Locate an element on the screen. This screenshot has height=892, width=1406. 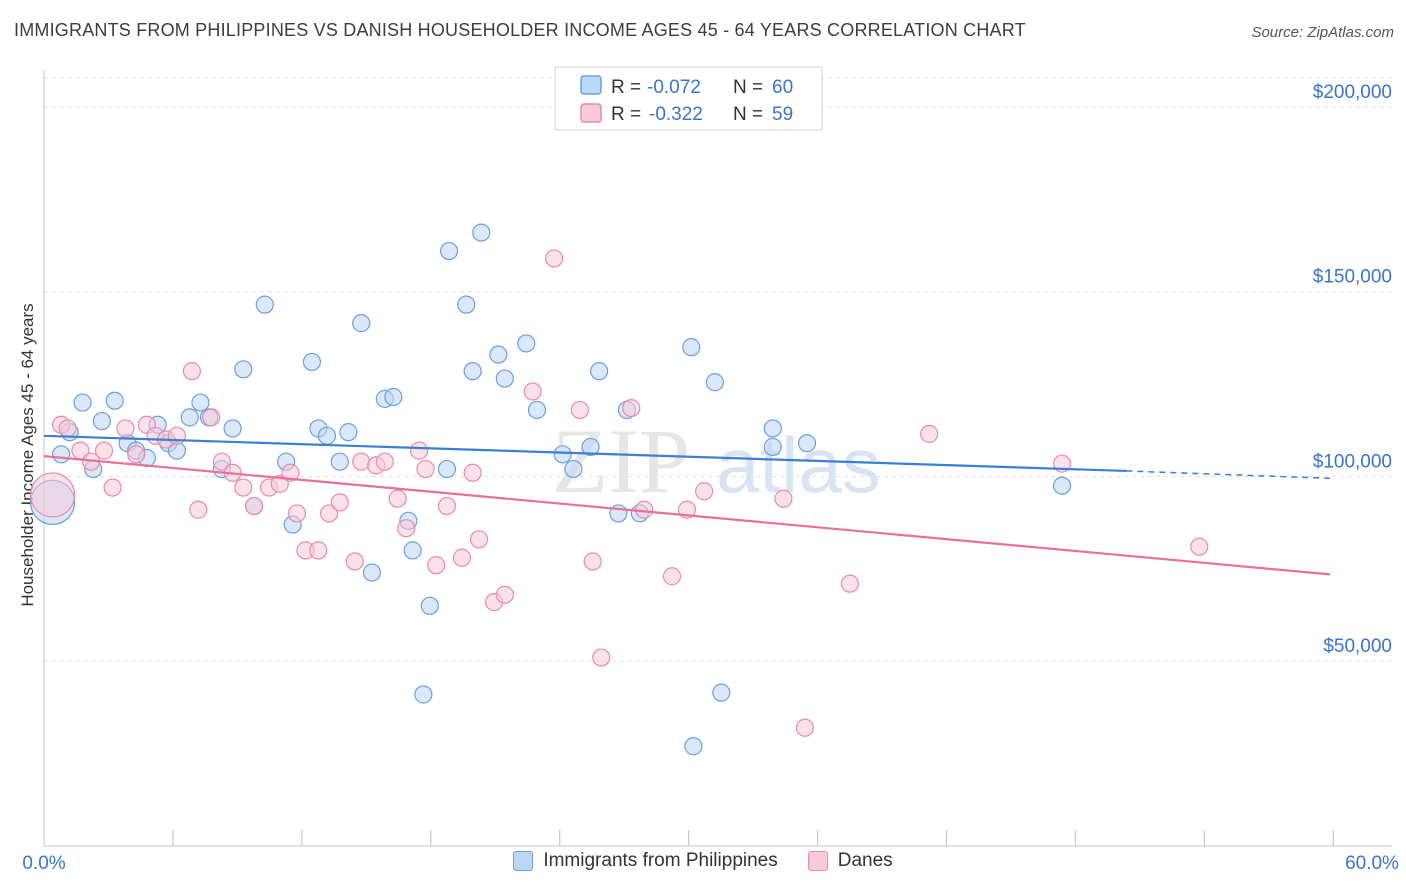
legend-n-label-2: N = is located at coordinates (748, 114).